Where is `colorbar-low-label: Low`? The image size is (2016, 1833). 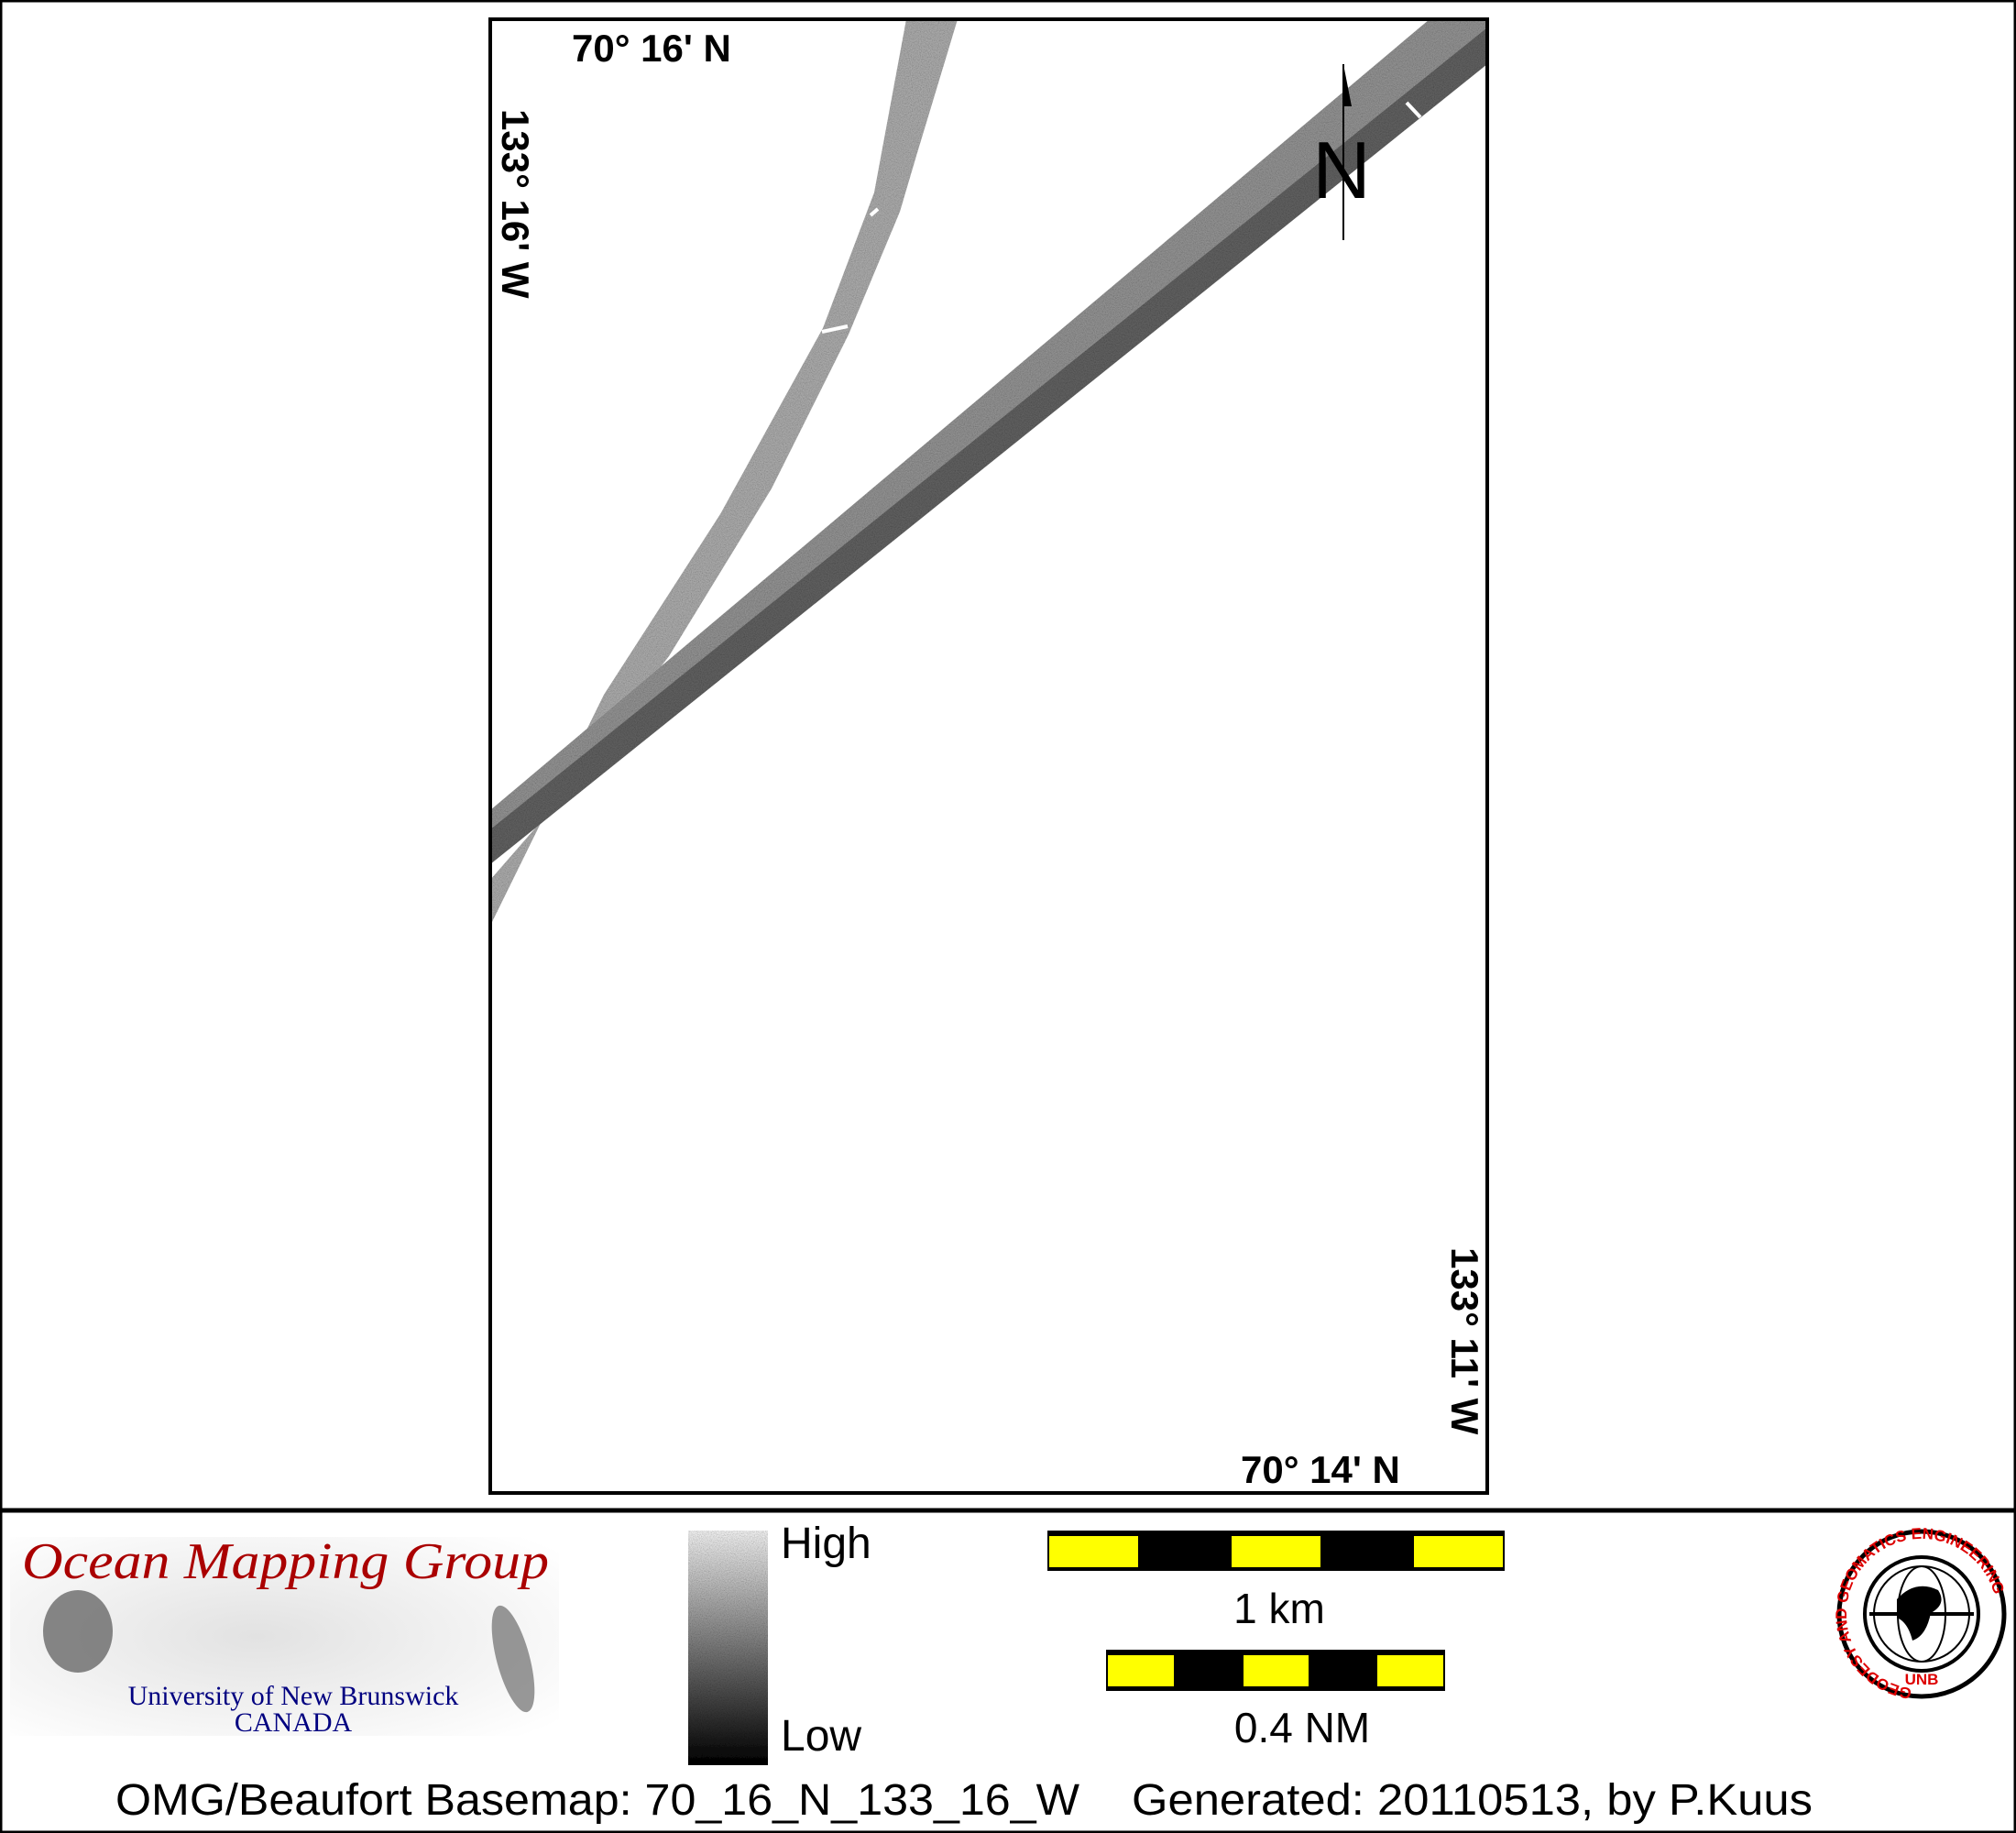 colorbar-low-label: Low is located at coordinates (821, 1736).